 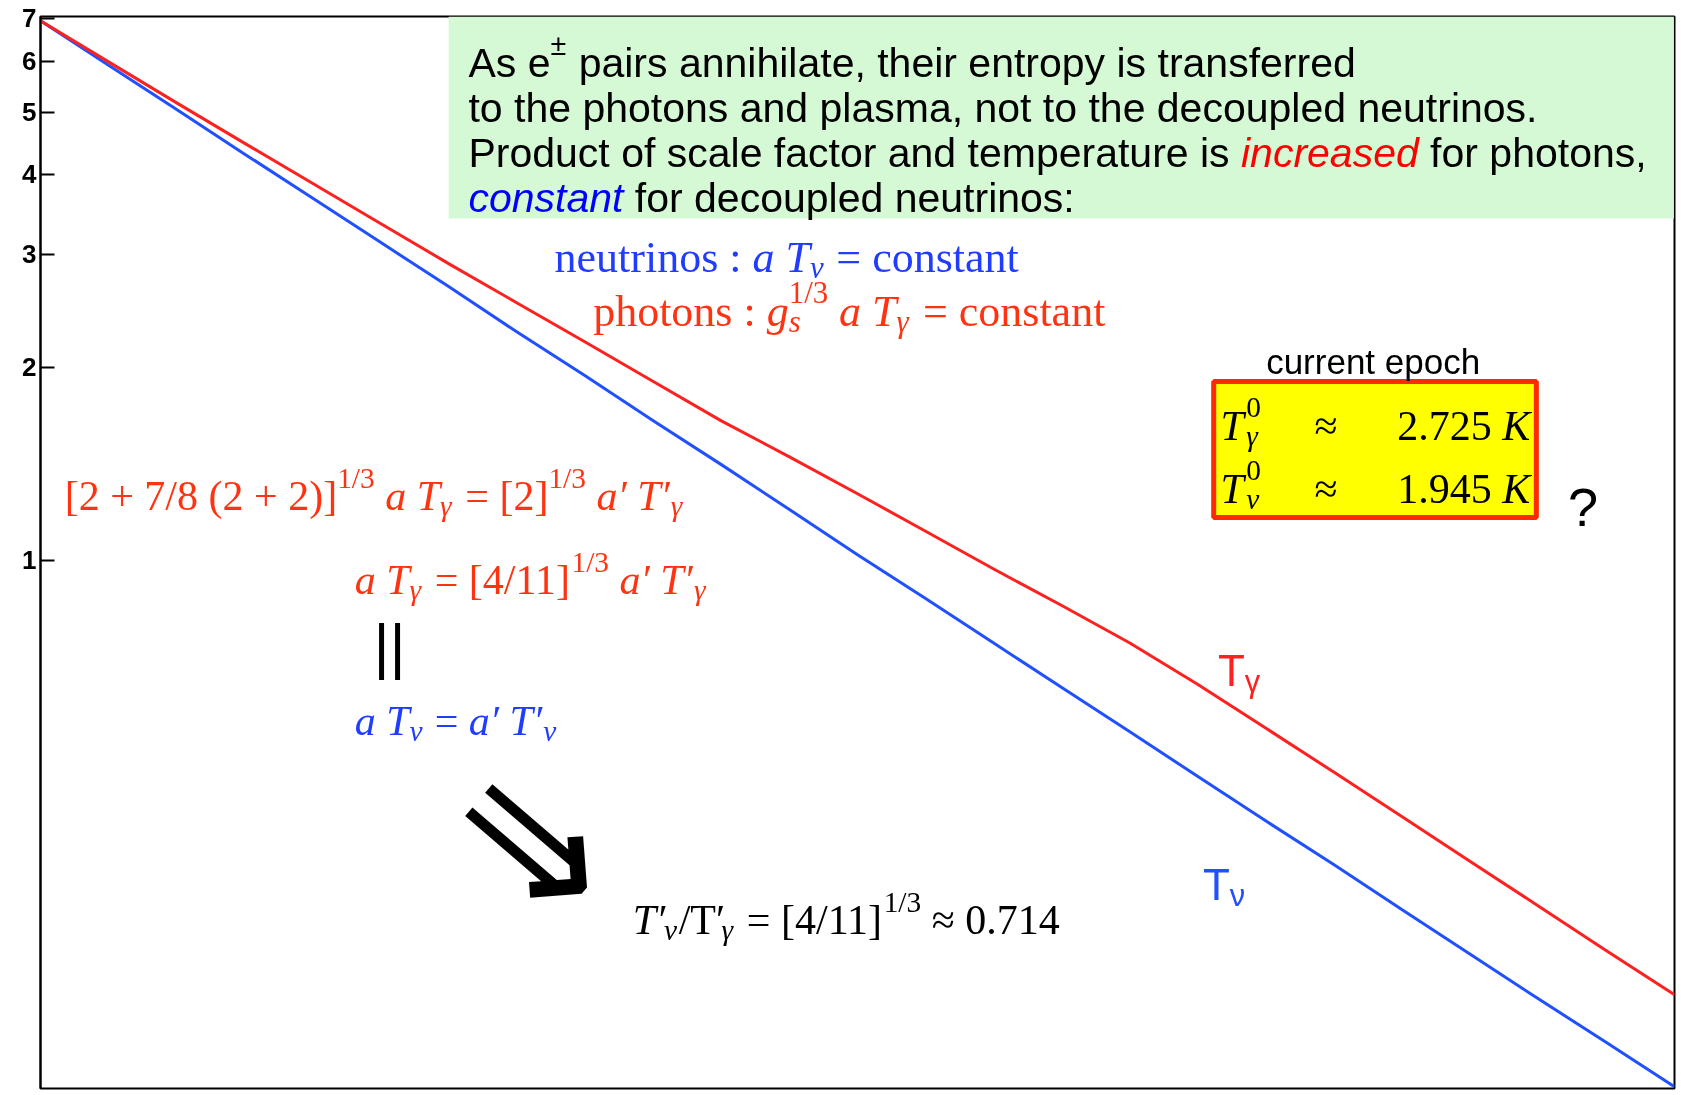 What do you see at coordinates (1373, 361) in the screenshot?
I see `annotation: current epoch` at bounding box center [1373, 361].